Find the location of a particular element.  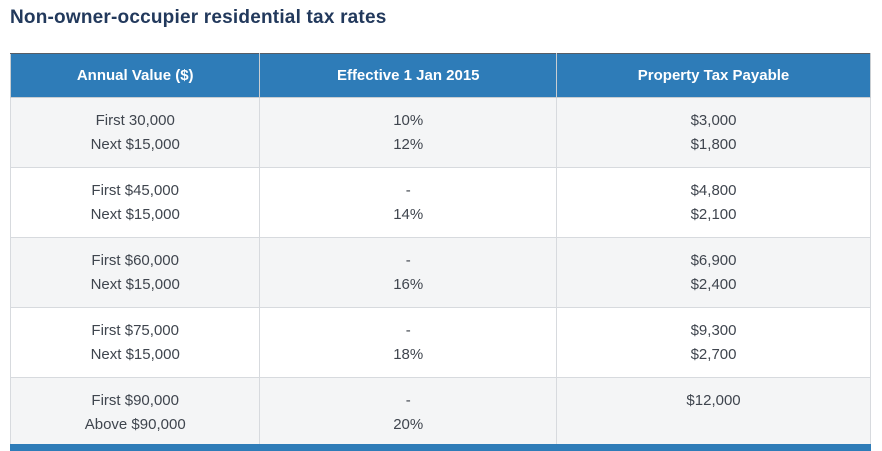

cell-line: 12% is located at coordinates (408, 144).